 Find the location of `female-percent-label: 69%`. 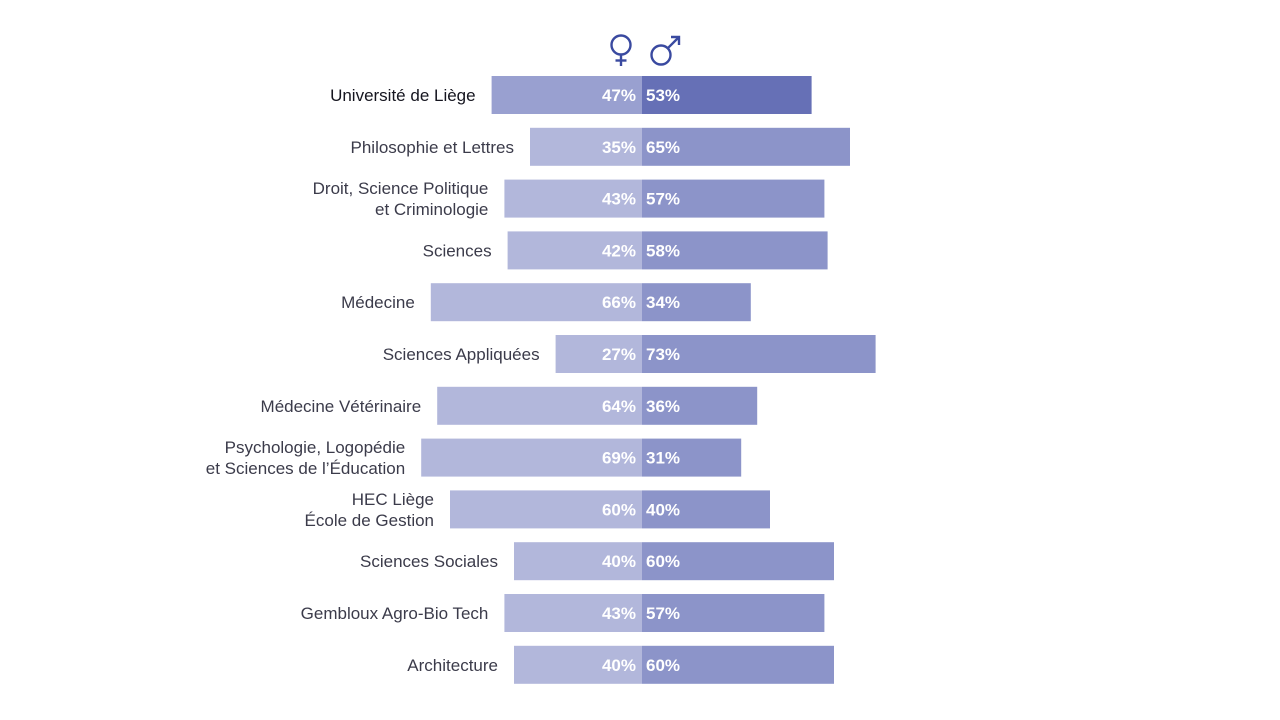

female-percent-label: 69% is located at coordinates (619, 458).